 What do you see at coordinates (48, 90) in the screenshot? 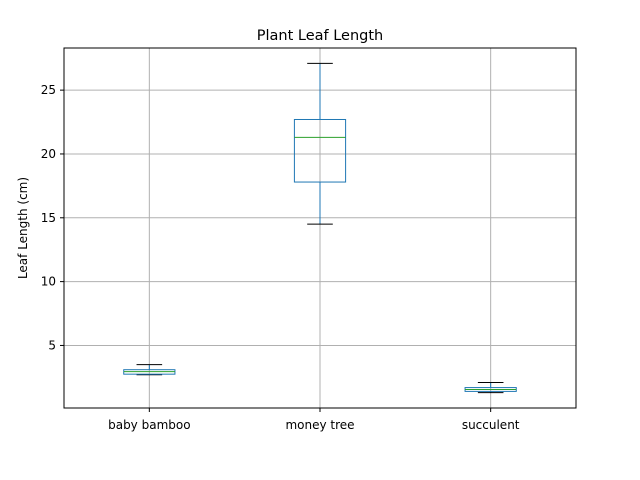
I see `y-tick-label: 25` at bounding box center [48, 90].